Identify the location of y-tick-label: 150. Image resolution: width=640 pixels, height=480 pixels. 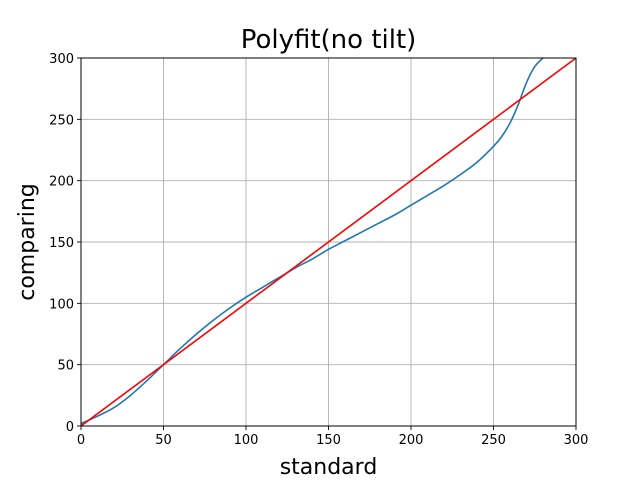
(61, 243).